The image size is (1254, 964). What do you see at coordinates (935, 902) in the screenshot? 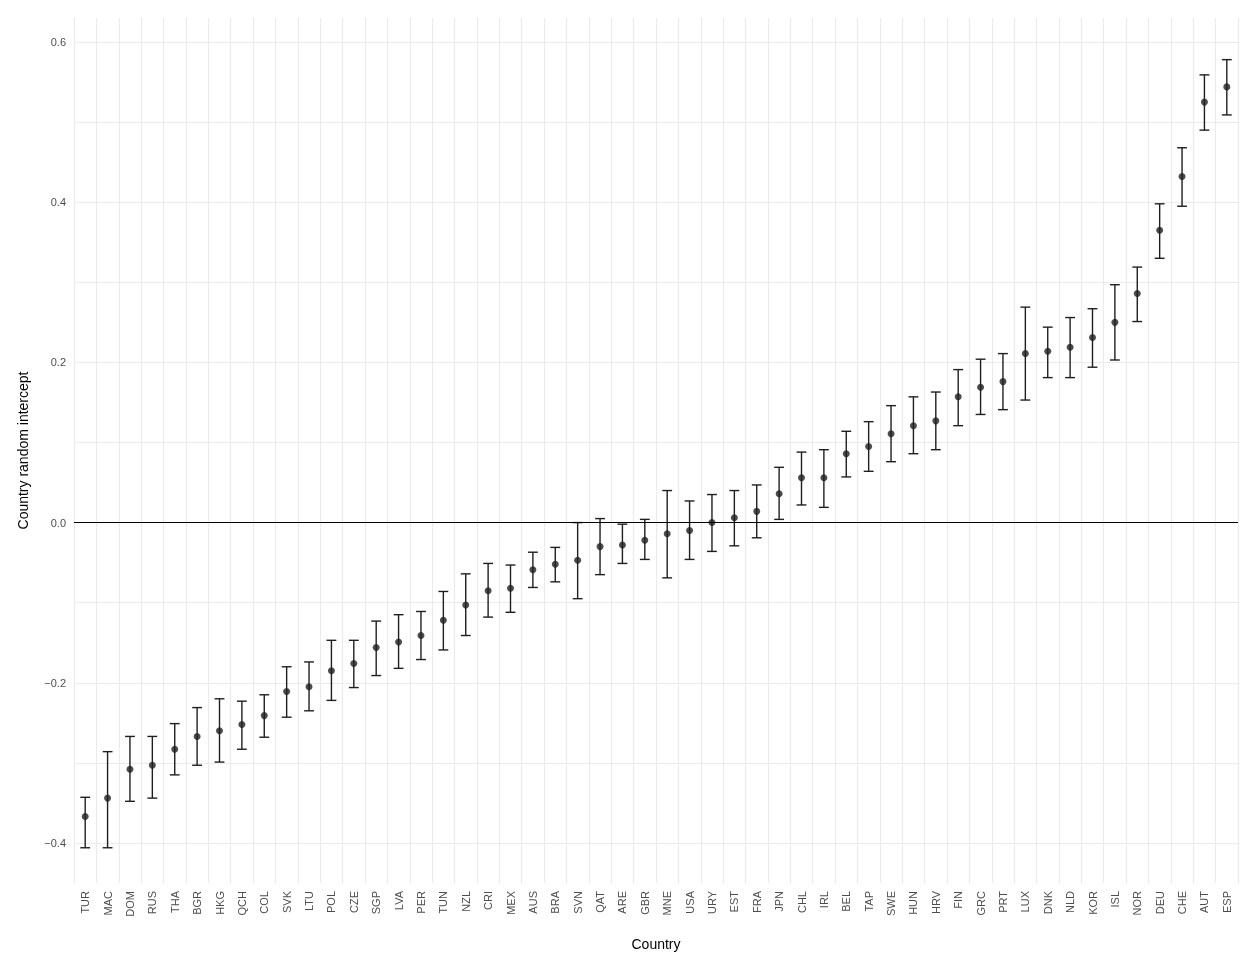
I see `x-tick-label: HRV` at bounding box center [935, 902].